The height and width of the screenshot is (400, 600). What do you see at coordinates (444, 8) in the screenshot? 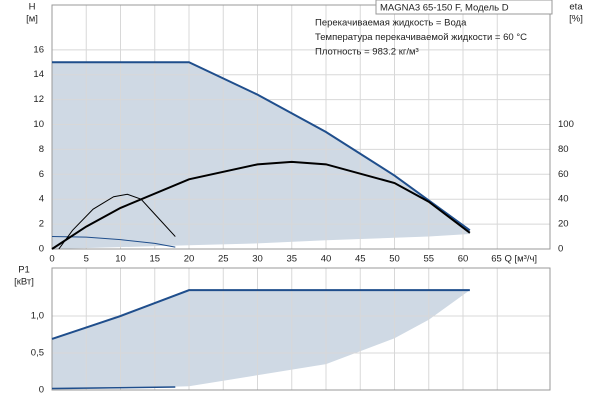
I see `chart-title: MAGNA3 65-150 F, Модель D` at bounding box center [444, 8].